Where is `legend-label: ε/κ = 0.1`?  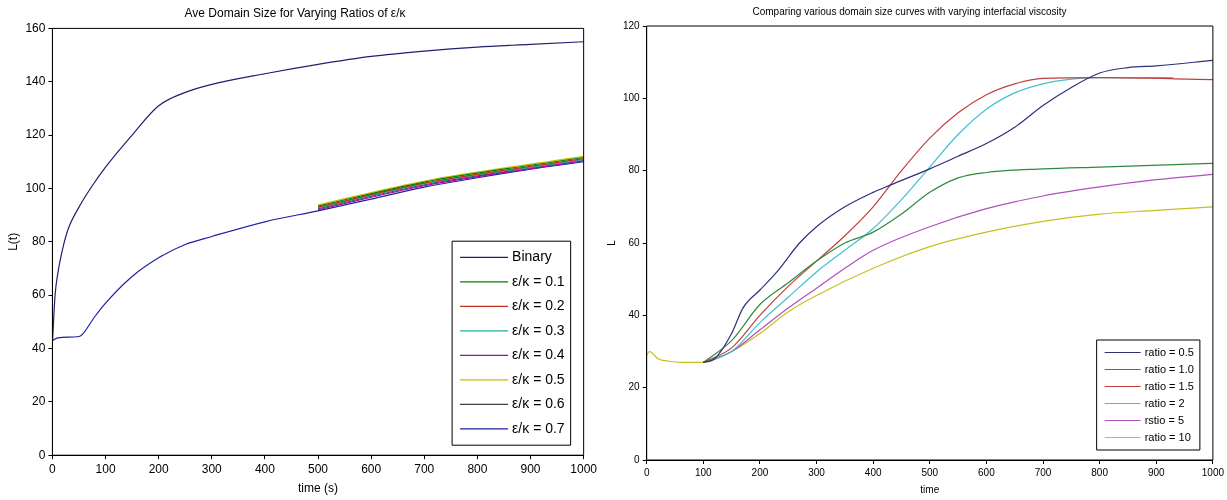 legend-label: ε/κ = 0.1 is located at coordinates (538, 280).